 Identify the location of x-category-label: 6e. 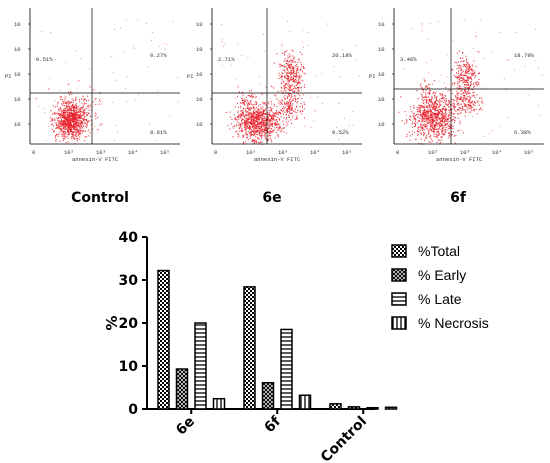
(185, 426).